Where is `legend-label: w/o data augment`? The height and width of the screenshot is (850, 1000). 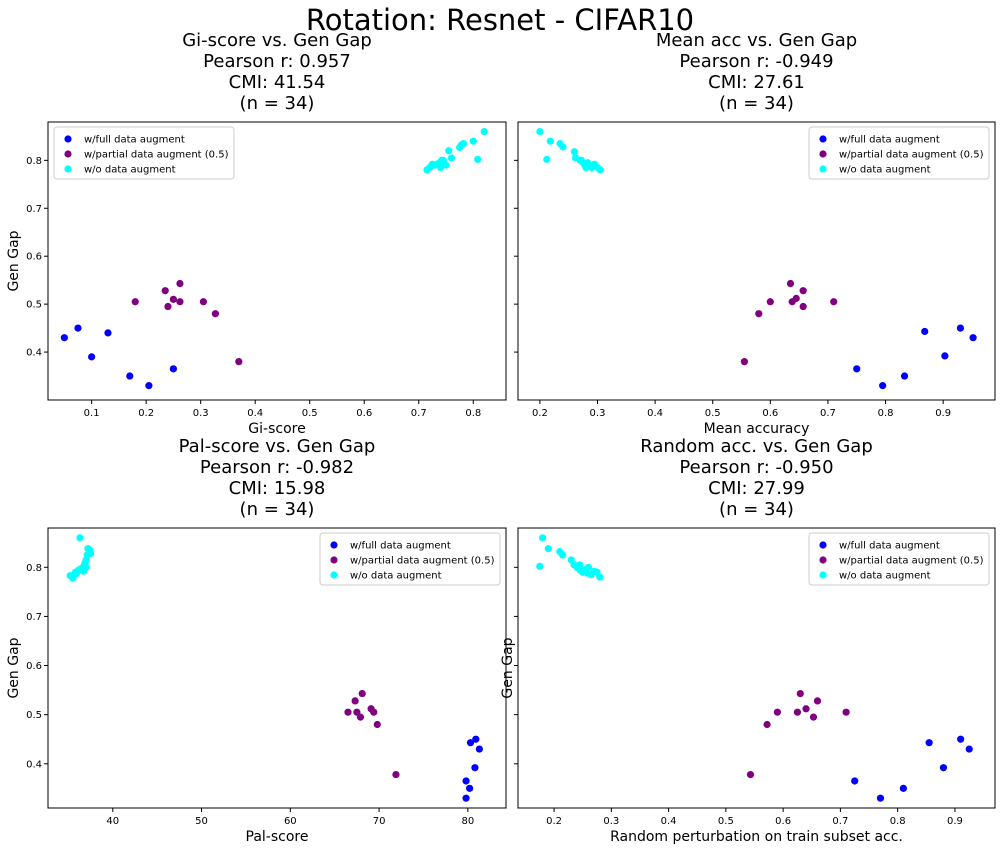
legend-label: w/o data augment is located at coordinates (885, 170).